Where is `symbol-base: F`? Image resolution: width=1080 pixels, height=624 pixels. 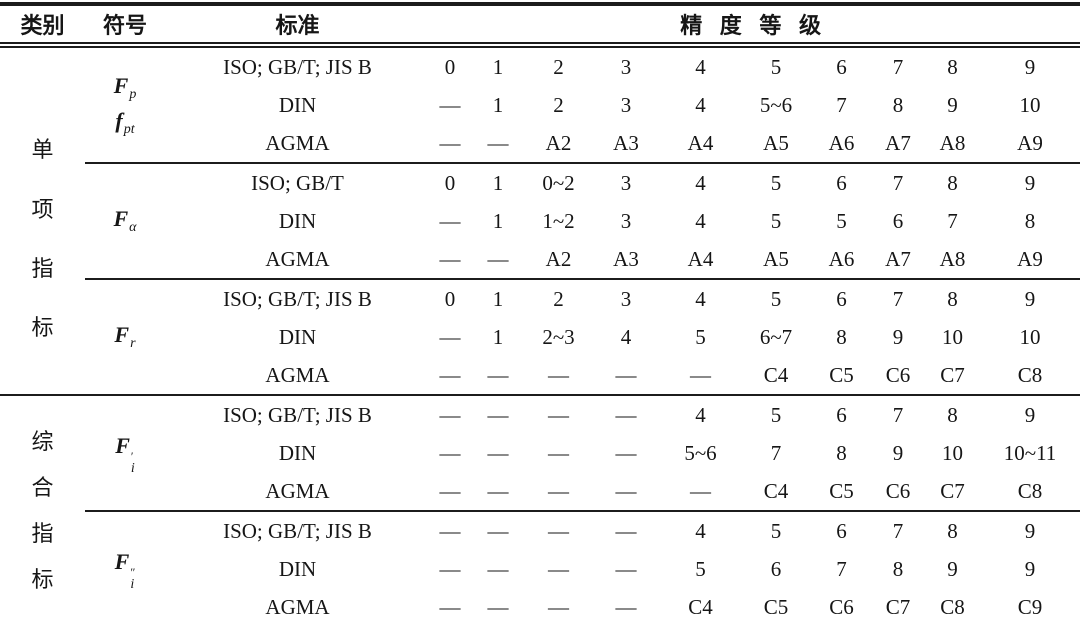 symbol-base: F is located at coordinates (121, 85).